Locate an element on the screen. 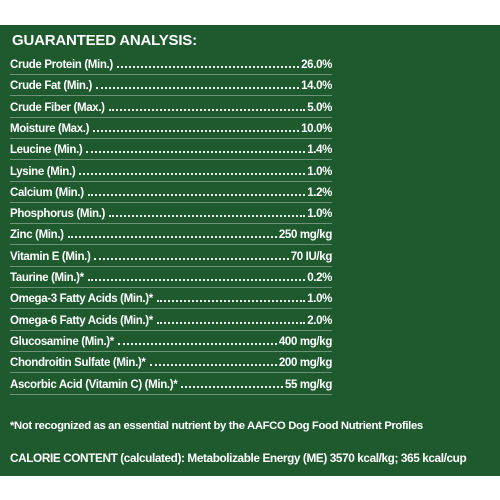 The height and width of the screenshot is (500, 500). nutrient-label: Omega-3 Fatty Acids (Min.)* is located at coordinates (81, 299).